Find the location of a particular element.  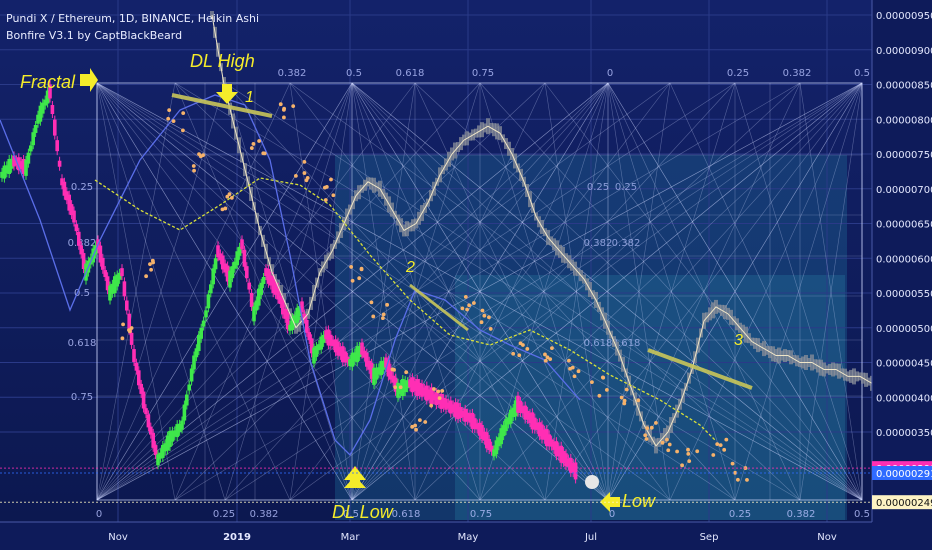

fib-bottom-label: 0.5 is located at coordinates (351, 514).